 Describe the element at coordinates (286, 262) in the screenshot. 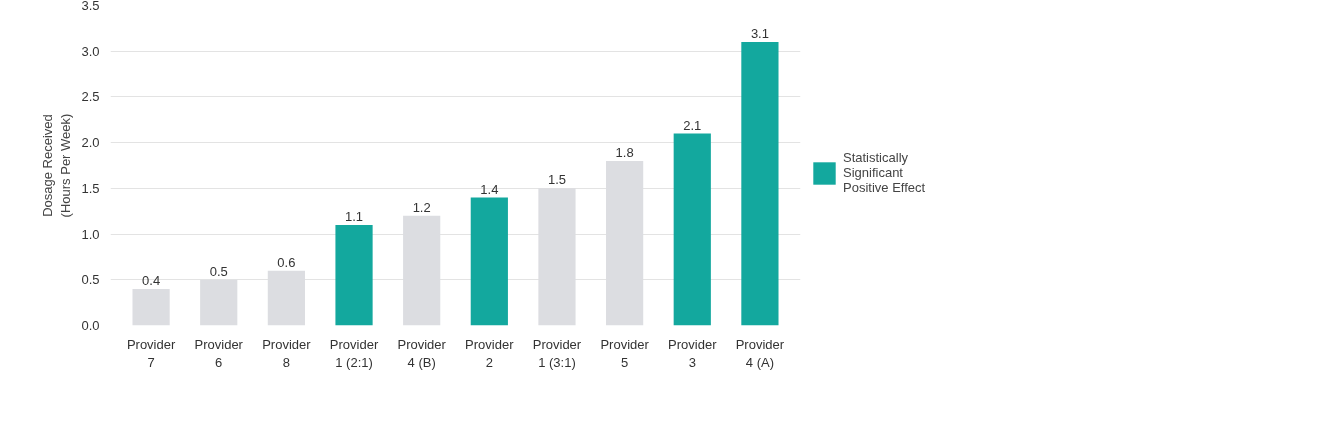

I see `data-label: 0.6` at that location.